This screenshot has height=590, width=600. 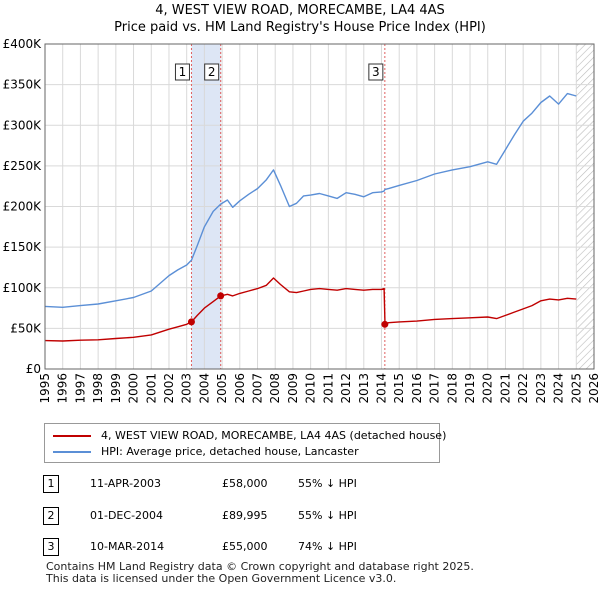 What do you see at coordinates (151, 388) in the screenshot?
I see `x-tick-label: 2001` at bounding box center [151, 388].